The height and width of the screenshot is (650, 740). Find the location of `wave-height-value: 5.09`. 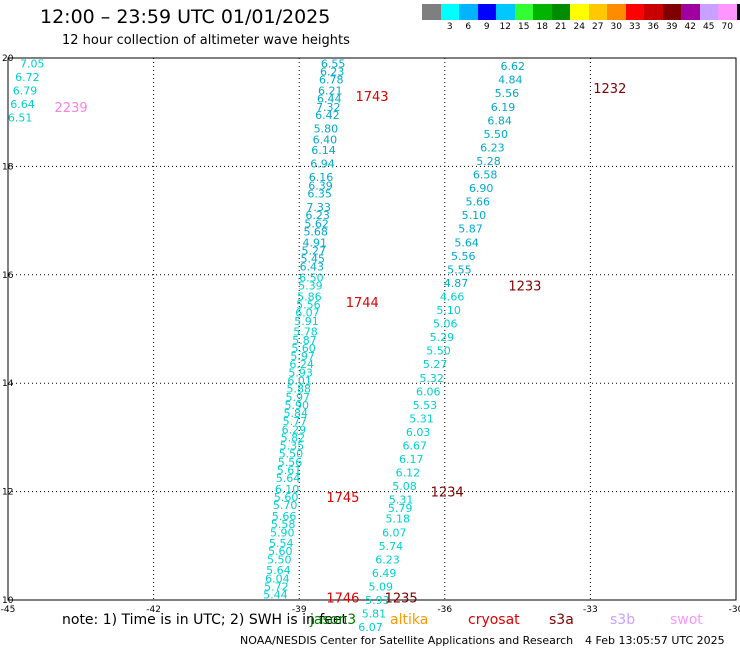

wave-height-value: 5.09 is located at coordinates (380, 586).